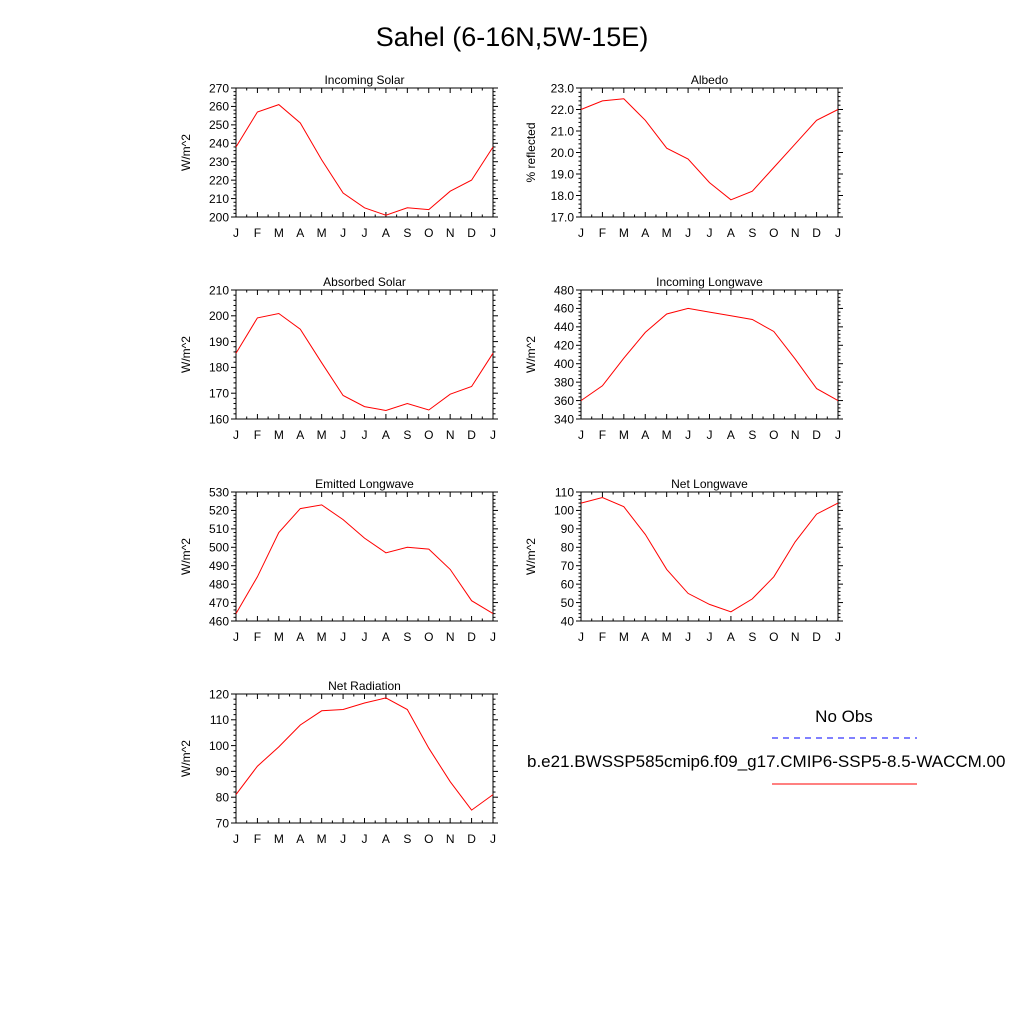 This screenshot has height=1024, width=1024. What do you see at coordinates (223, 798) in the screenshot?
I see `y-tick-label: 80` at bounding box center [223, 798].